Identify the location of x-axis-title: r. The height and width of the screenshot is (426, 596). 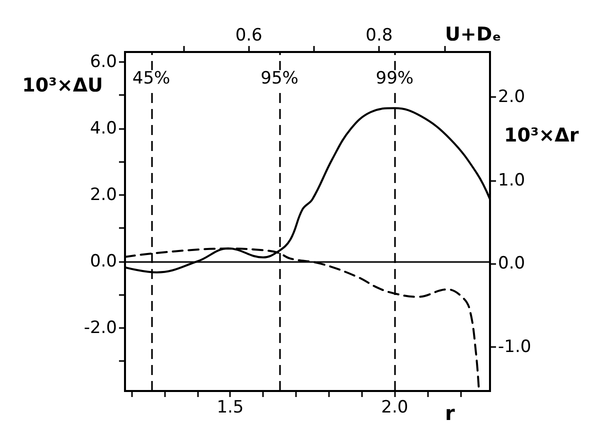
(450, 413).